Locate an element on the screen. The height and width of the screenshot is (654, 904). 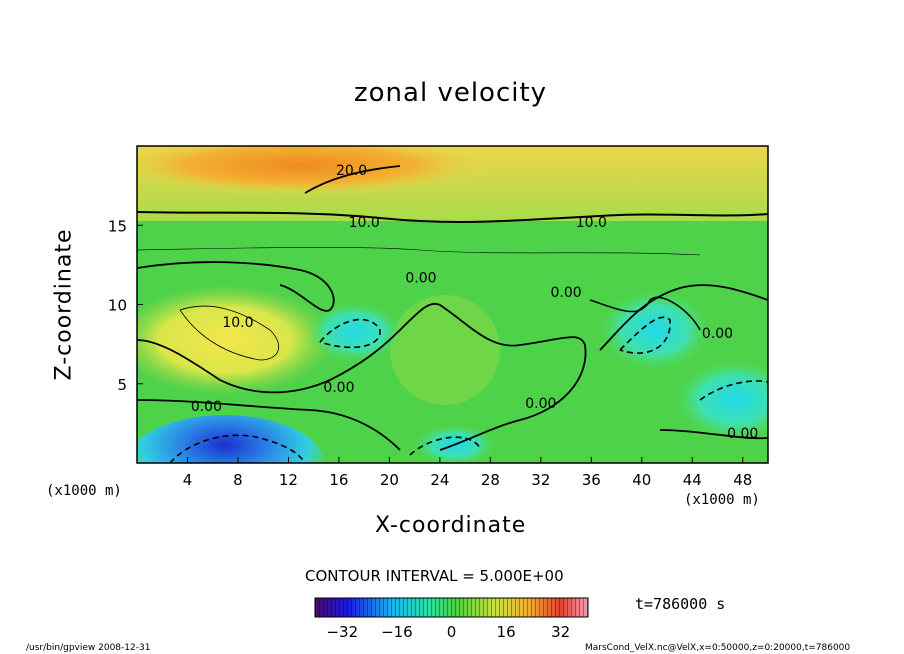
x-tick-label: 48 is located at coordinates (742, 480).